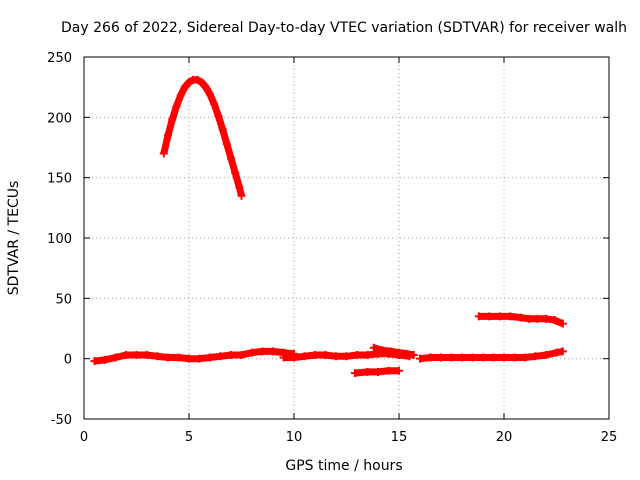  I want to click on y-tick-label: 100, so click(59, 239).